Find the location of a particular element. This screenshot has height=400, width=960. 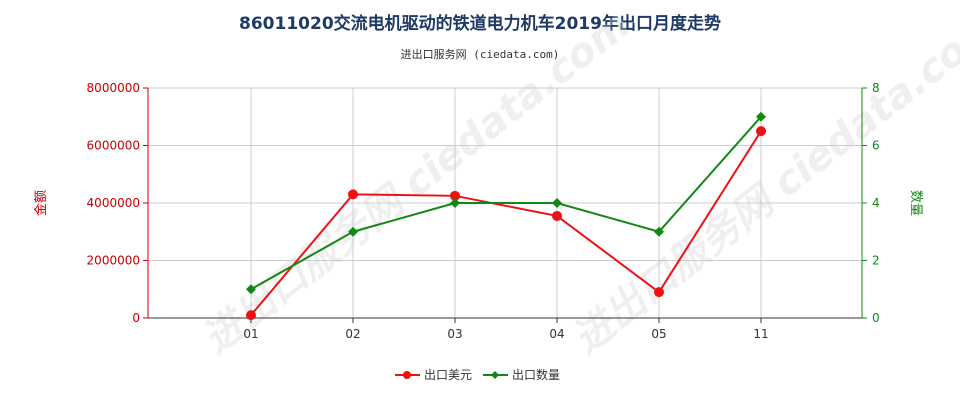

legend: 出口美元 出口数量 is located at coordinates (477, 374).